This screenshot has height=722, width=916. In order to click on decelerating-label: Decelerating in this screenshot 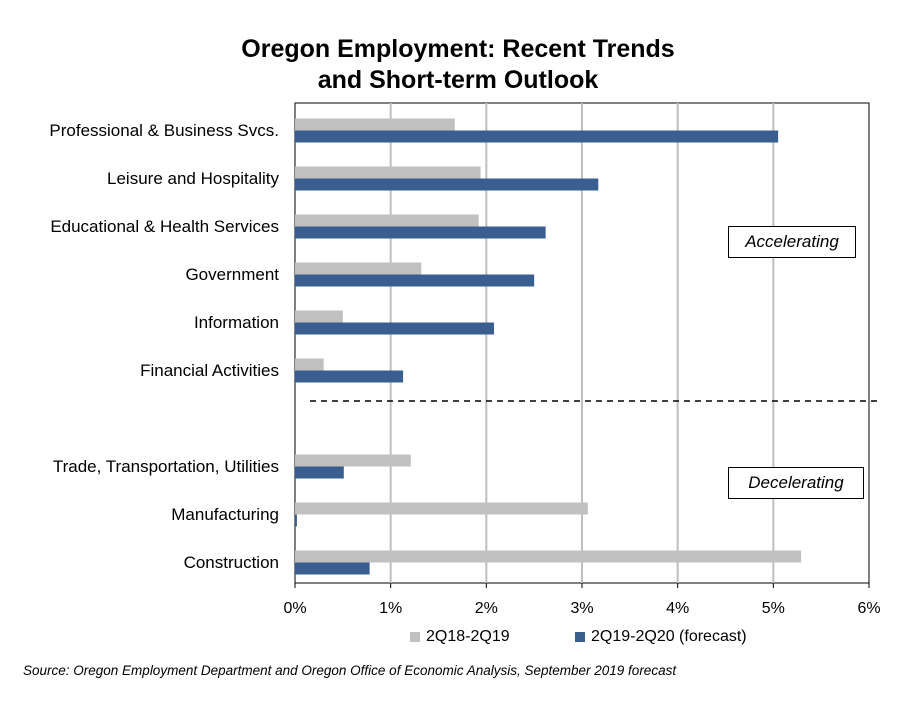, I will do `click(796, 483)`.